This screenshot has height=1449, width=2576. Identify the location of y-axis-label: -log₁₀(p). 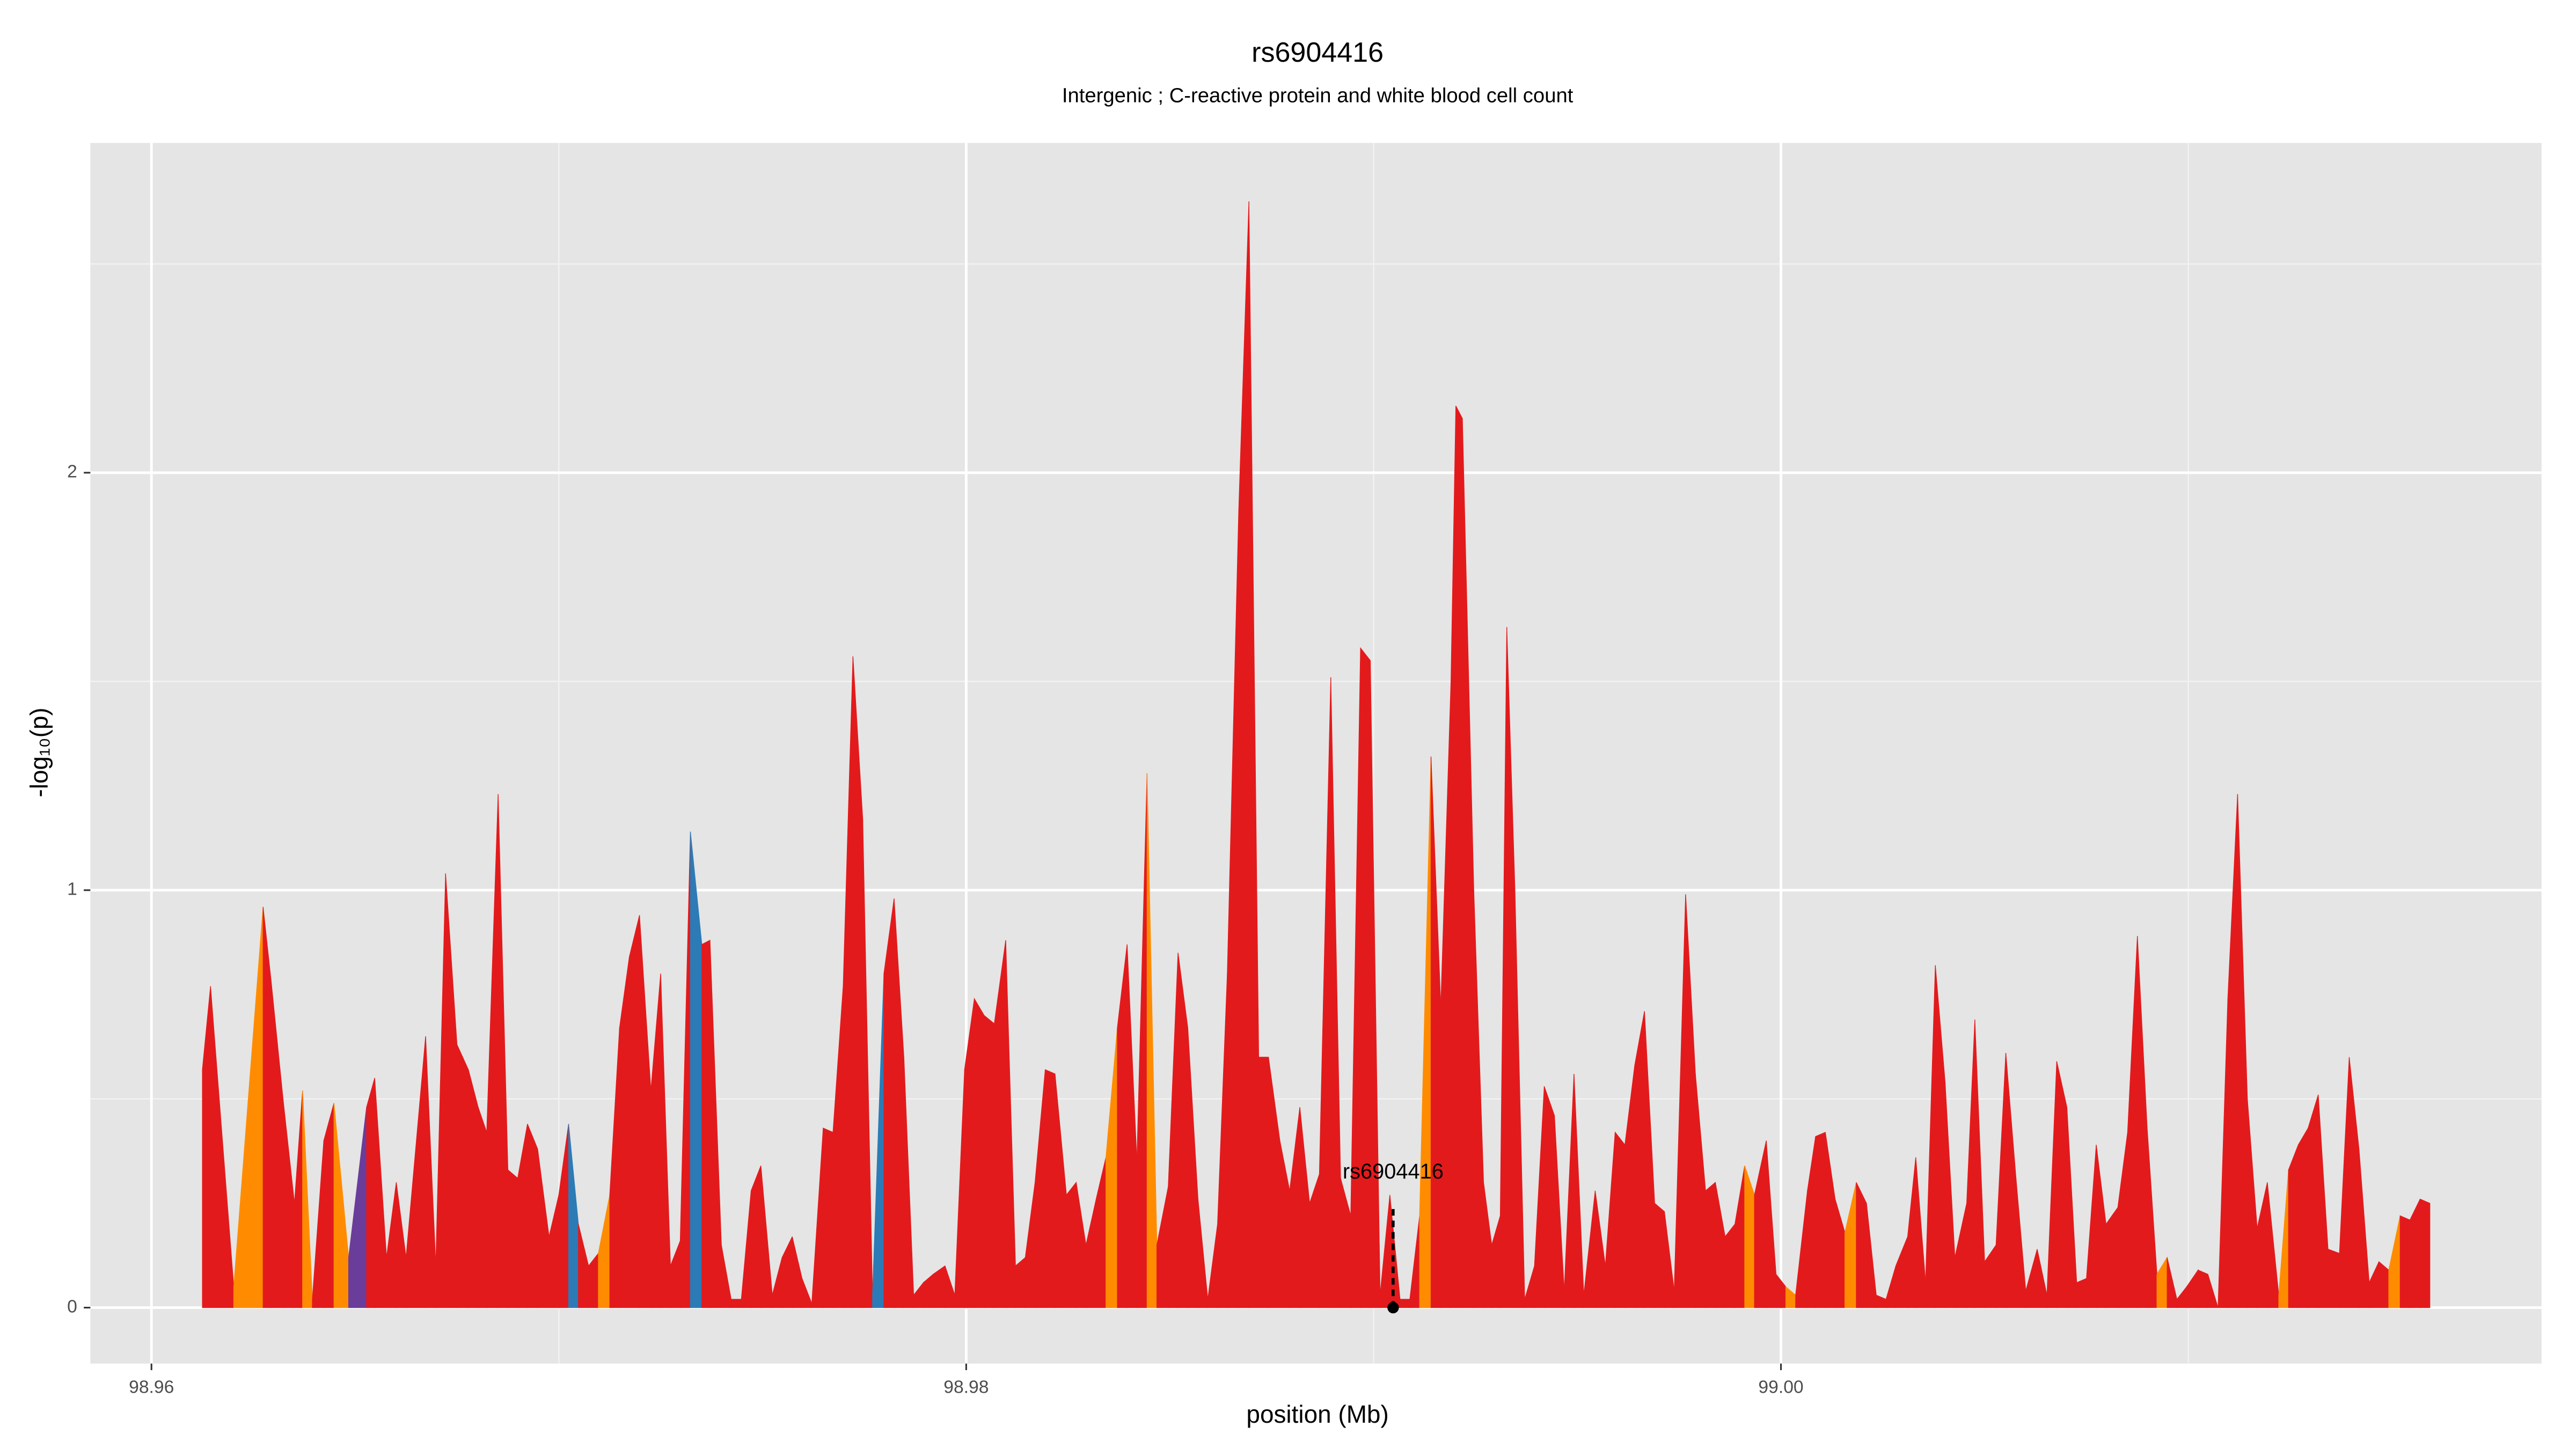
(39, 752).